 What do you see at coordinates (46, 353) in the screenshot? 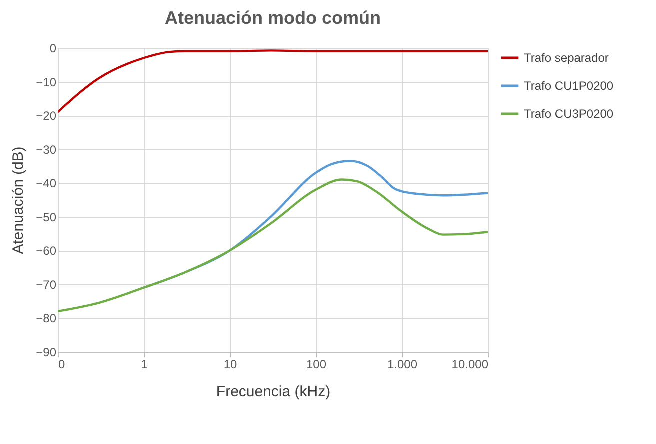
I see `y-tick-label: −90` at bounding box center [46, 353].